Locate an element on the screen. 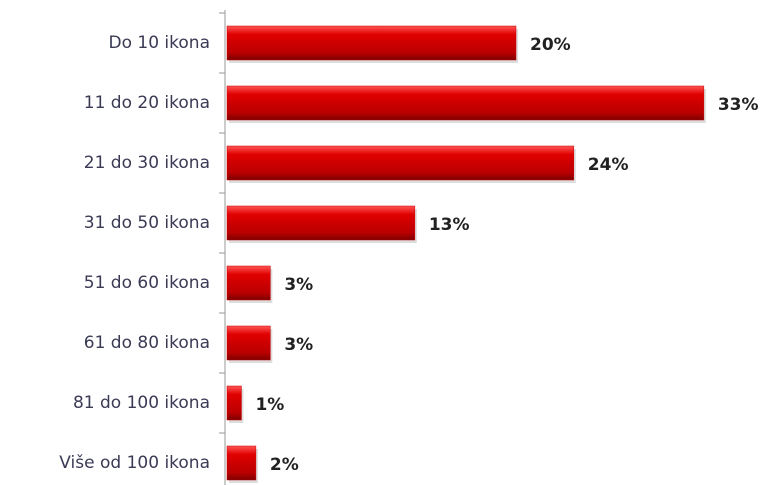 The width and height of the screenshot is (778, 485). data-label: 24% is located at coordinates (608, 165).